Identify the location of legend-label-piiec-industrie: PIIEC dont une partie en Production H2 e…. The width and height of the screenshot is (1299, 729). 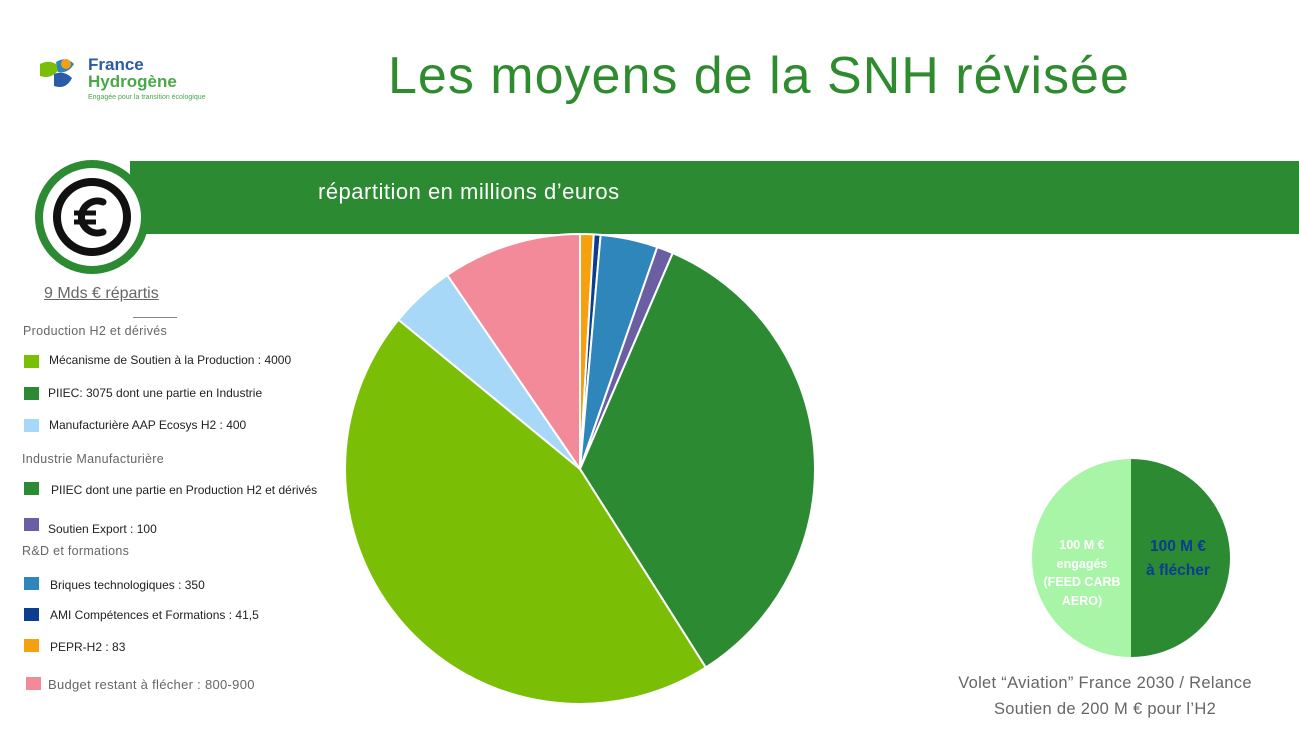
(184, 490).